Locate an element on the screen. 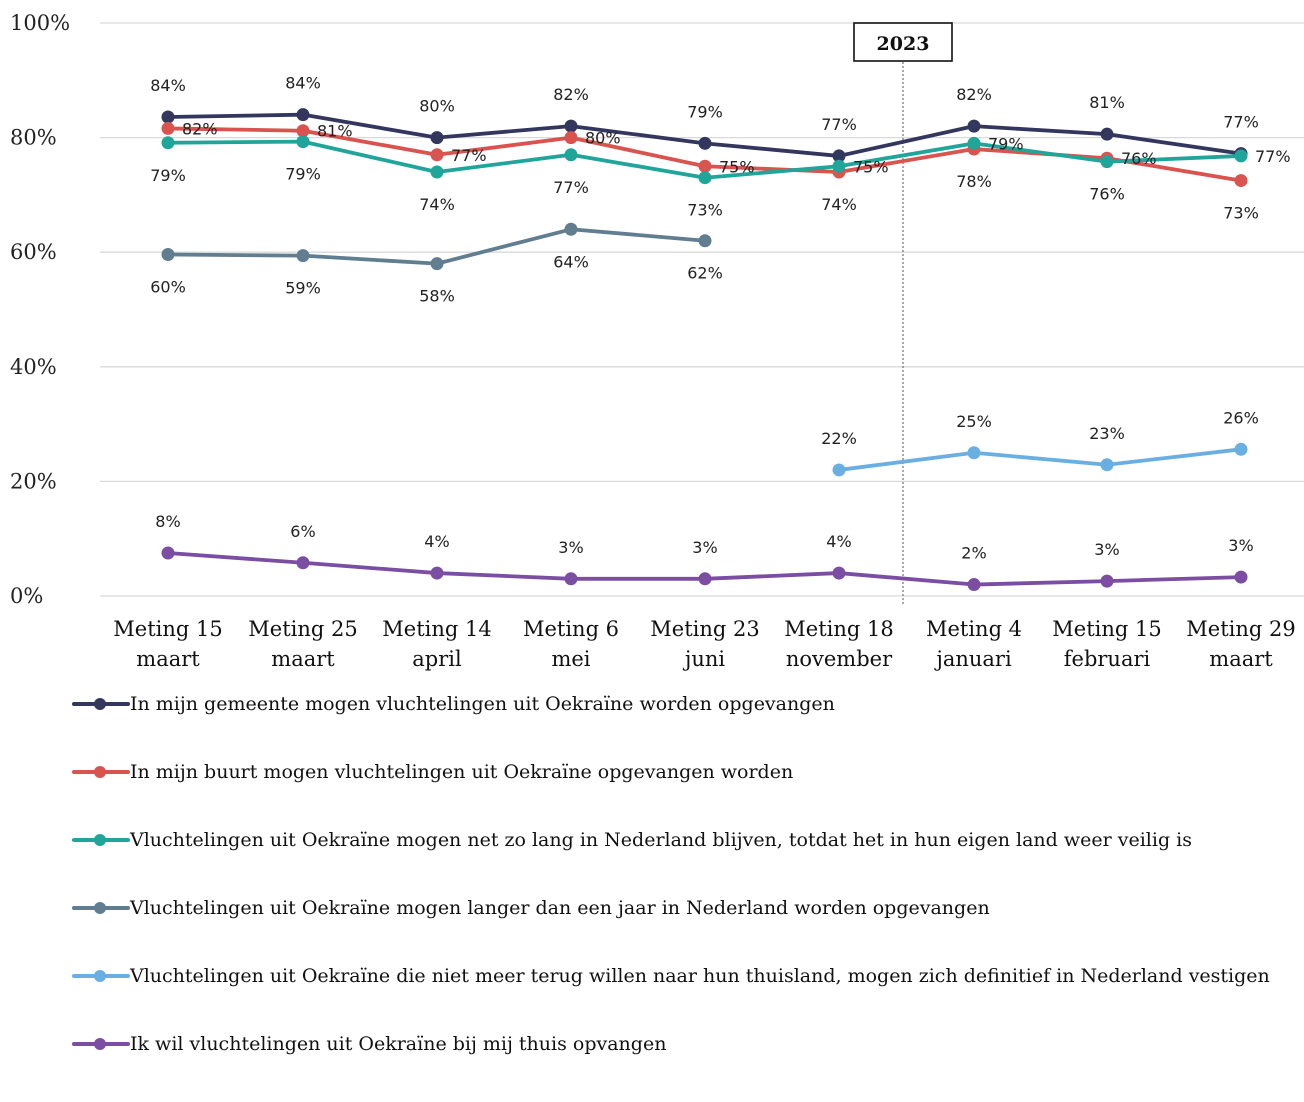  year-marker-box is located at coordinates (903, 42).